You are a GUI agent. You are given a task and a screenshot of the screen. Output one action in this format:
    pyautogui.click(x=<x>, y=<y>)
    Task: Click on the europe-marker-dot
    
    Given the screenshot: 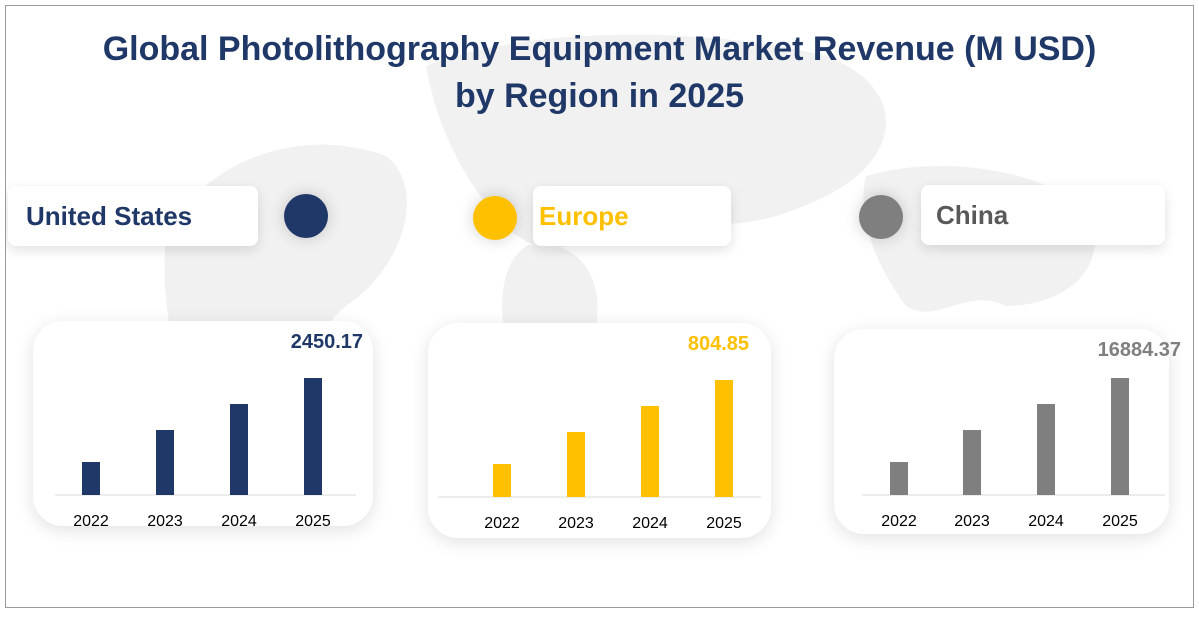 What is the action you would take?
    pyautogui.click(x=495, y=218)
    